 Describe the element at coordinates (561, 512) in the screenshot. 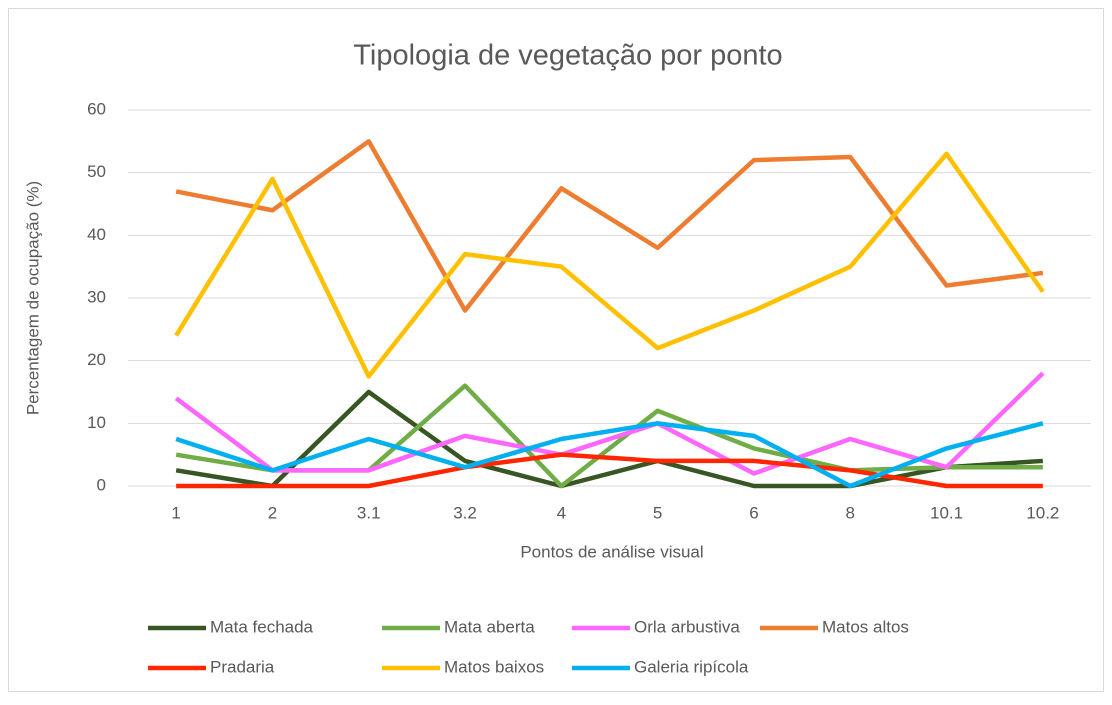

I see `x-tick-label: 4` at that location.